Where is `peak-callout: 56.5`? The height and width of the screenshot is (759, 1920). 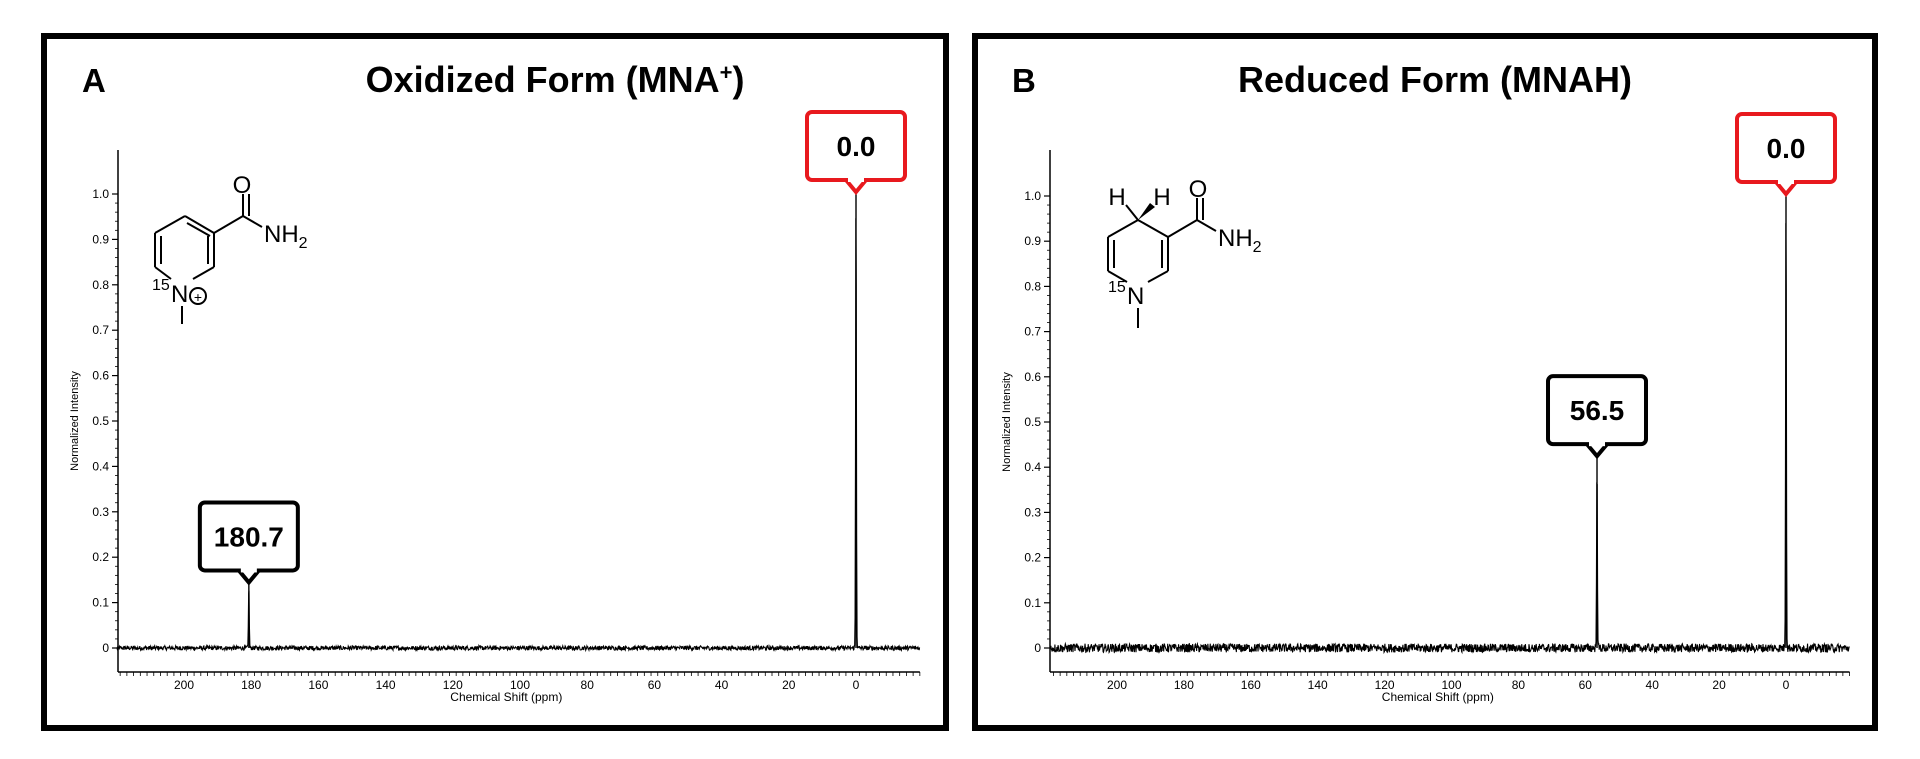
peak-callout: 56.5 is located at coordinates (1597, 417).